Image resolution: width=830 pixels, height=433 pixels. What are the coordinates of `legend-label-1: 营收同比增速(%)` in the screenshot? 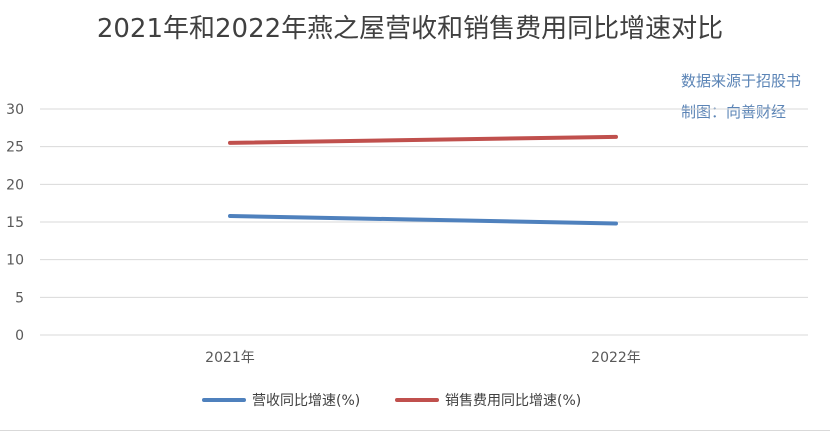 It's located at (306, 401).